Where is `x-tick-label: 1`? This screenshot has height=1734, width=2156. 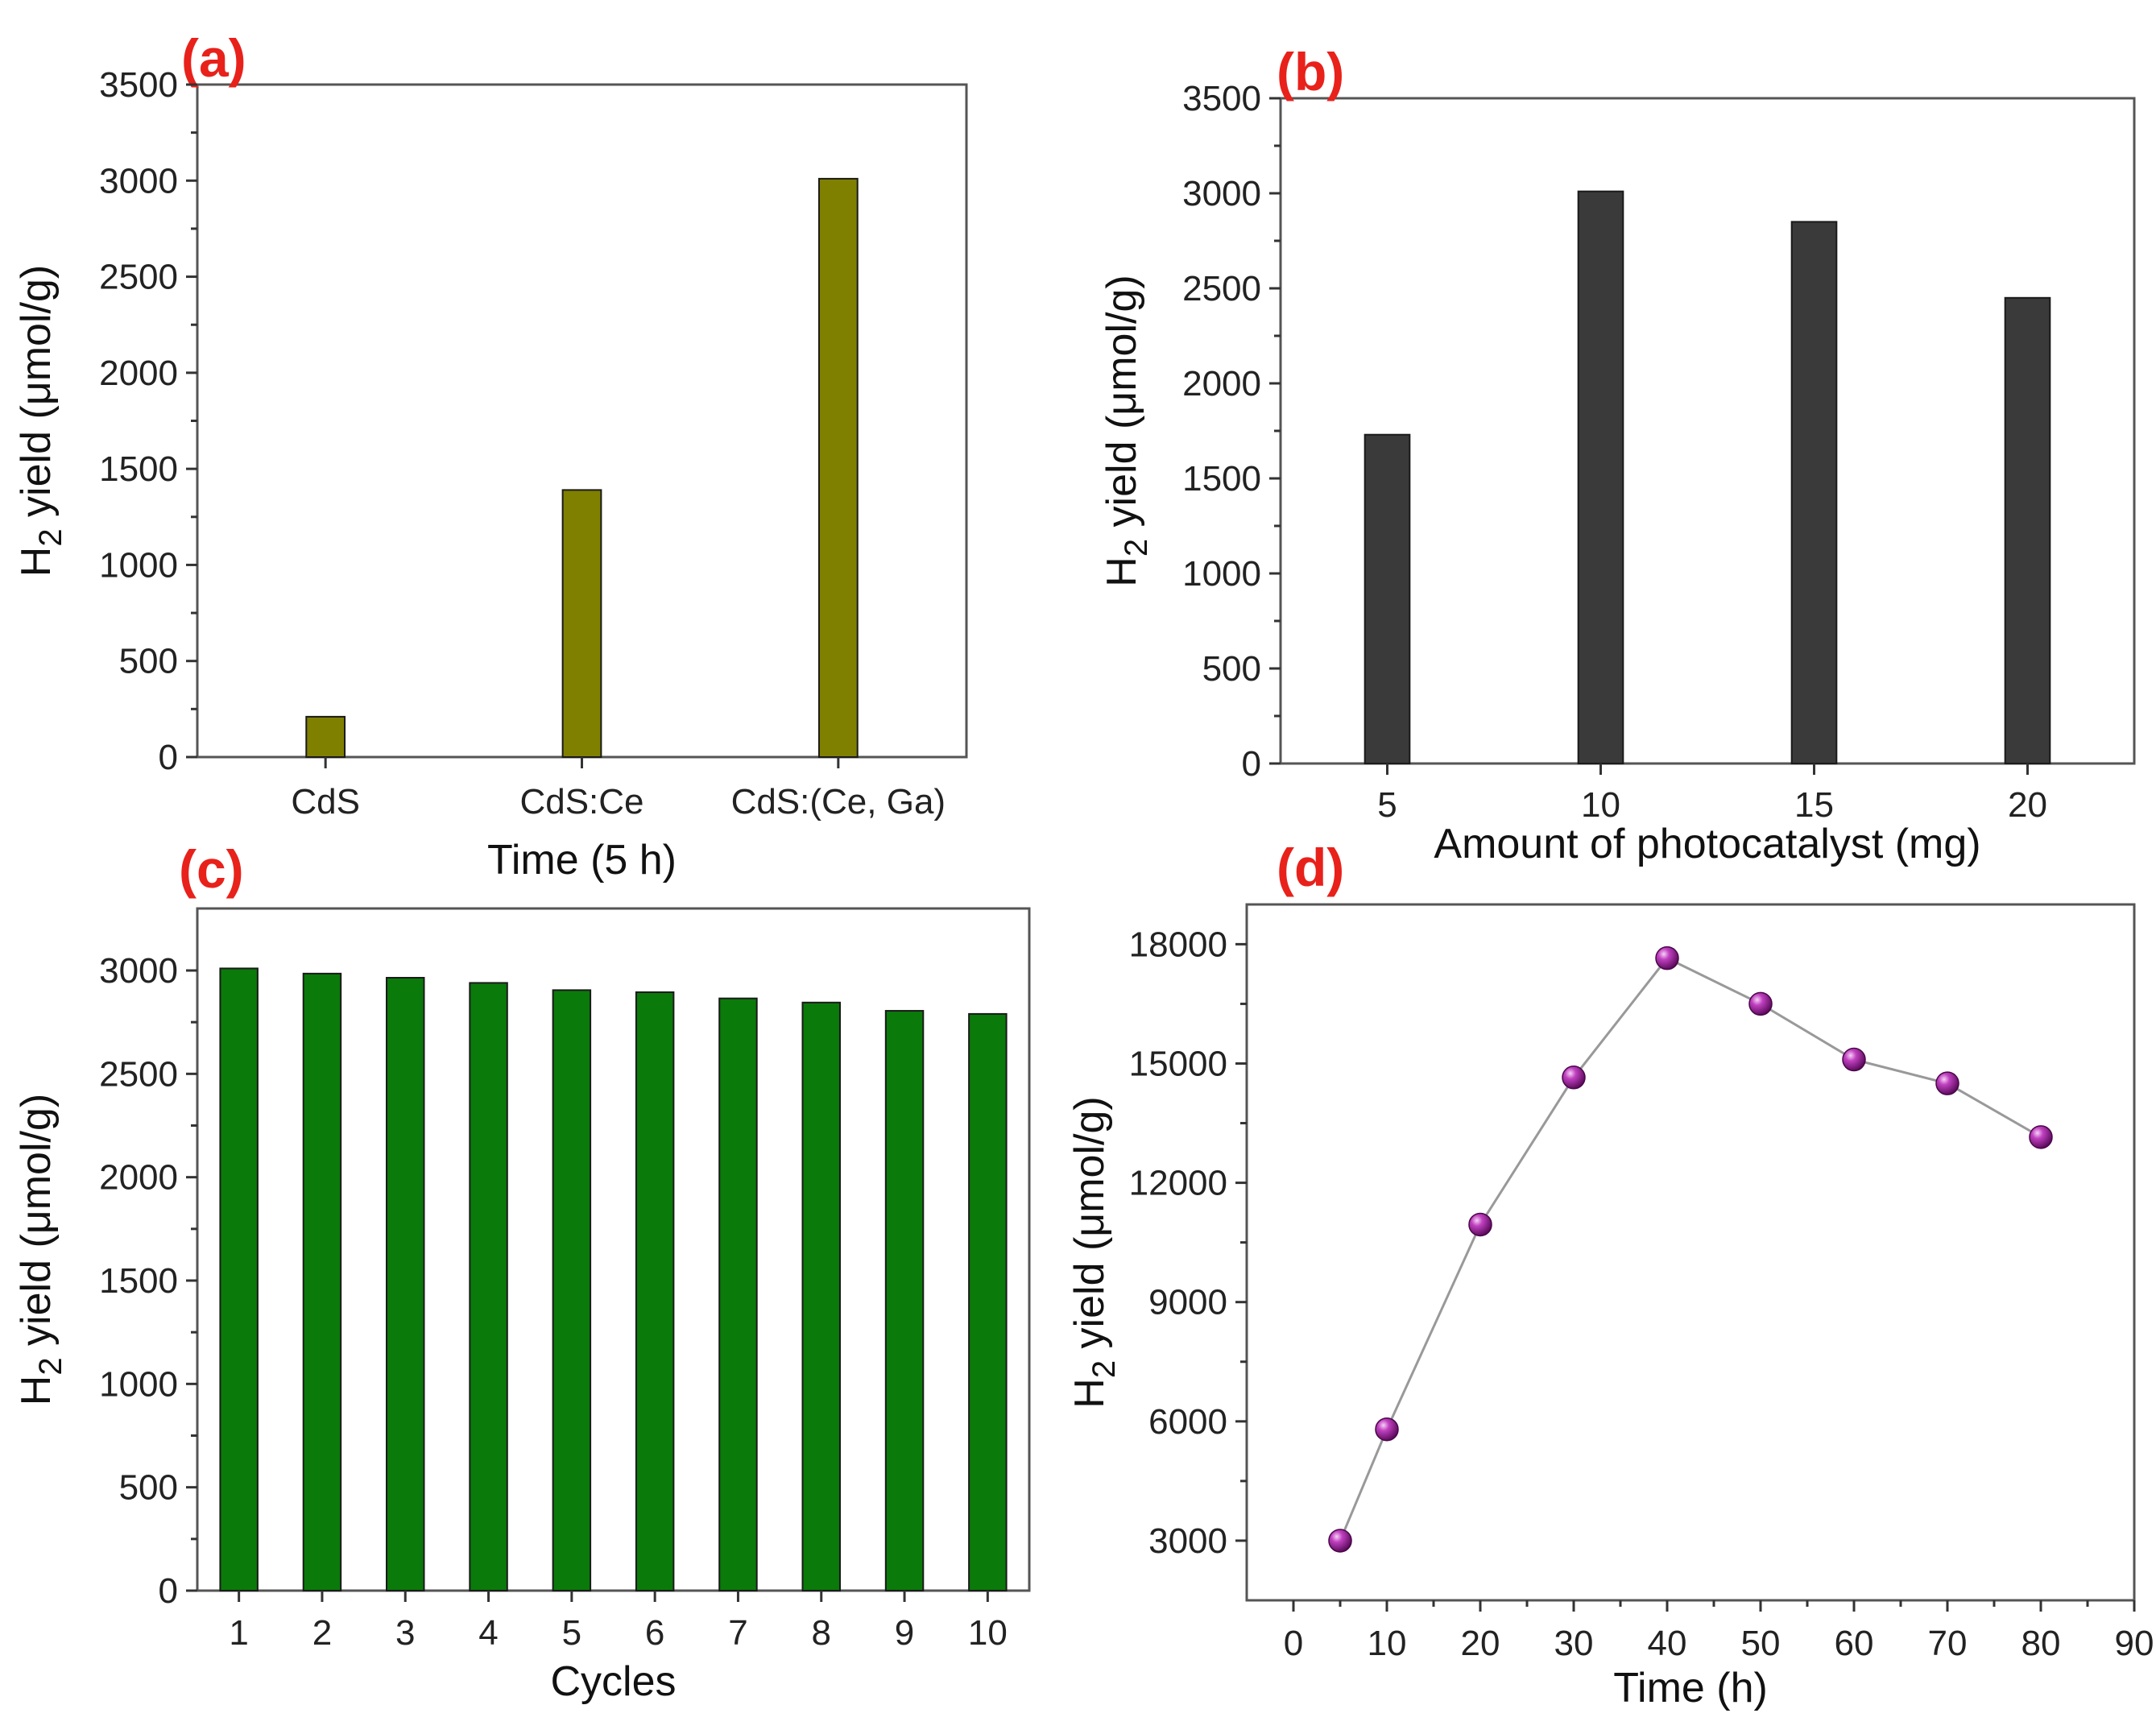 x-tick-label: 1 is located at coordinates (238, 1633).